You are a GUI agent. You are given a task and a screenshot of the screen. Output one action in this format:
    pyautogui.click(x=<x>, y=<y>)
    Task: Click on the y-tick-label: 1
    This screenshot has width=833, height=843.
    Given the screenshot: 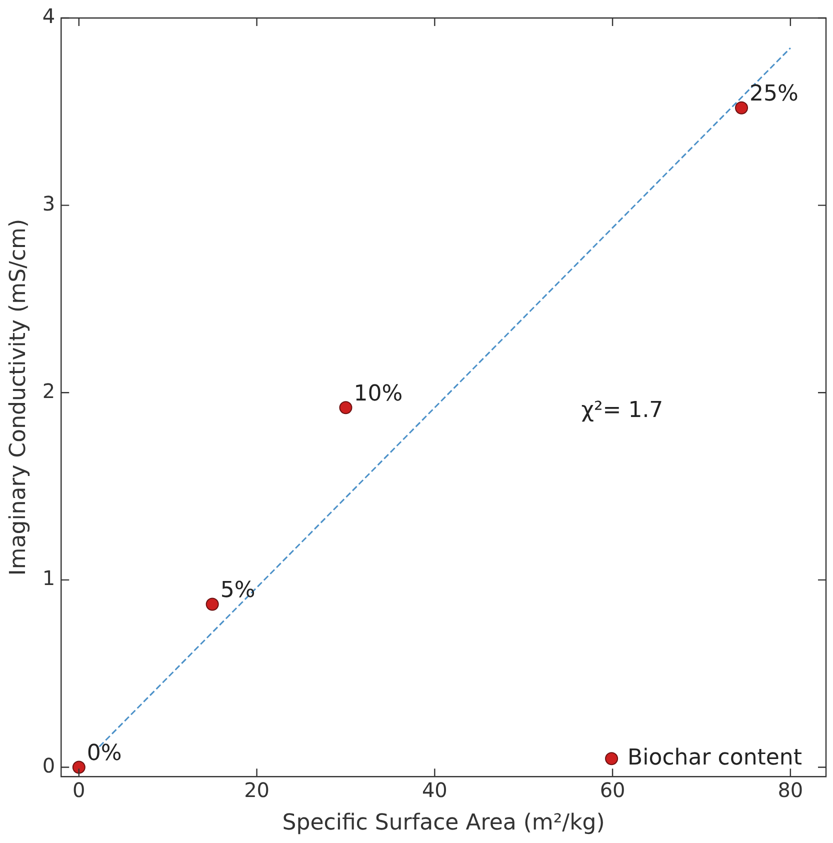 What is the action you would take?
    pyautogui.click(x=49, y=578)
    